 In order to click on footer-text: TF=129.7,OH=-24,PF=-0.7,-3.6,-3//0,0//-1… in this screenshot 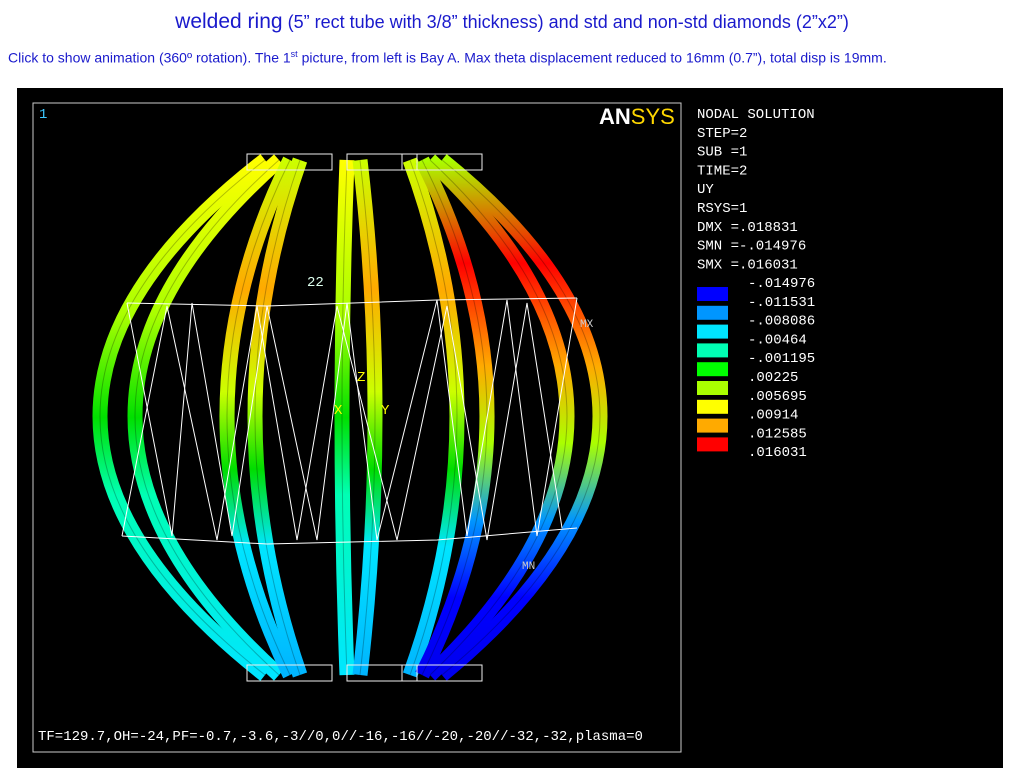, I will do `click(340, 737)`.